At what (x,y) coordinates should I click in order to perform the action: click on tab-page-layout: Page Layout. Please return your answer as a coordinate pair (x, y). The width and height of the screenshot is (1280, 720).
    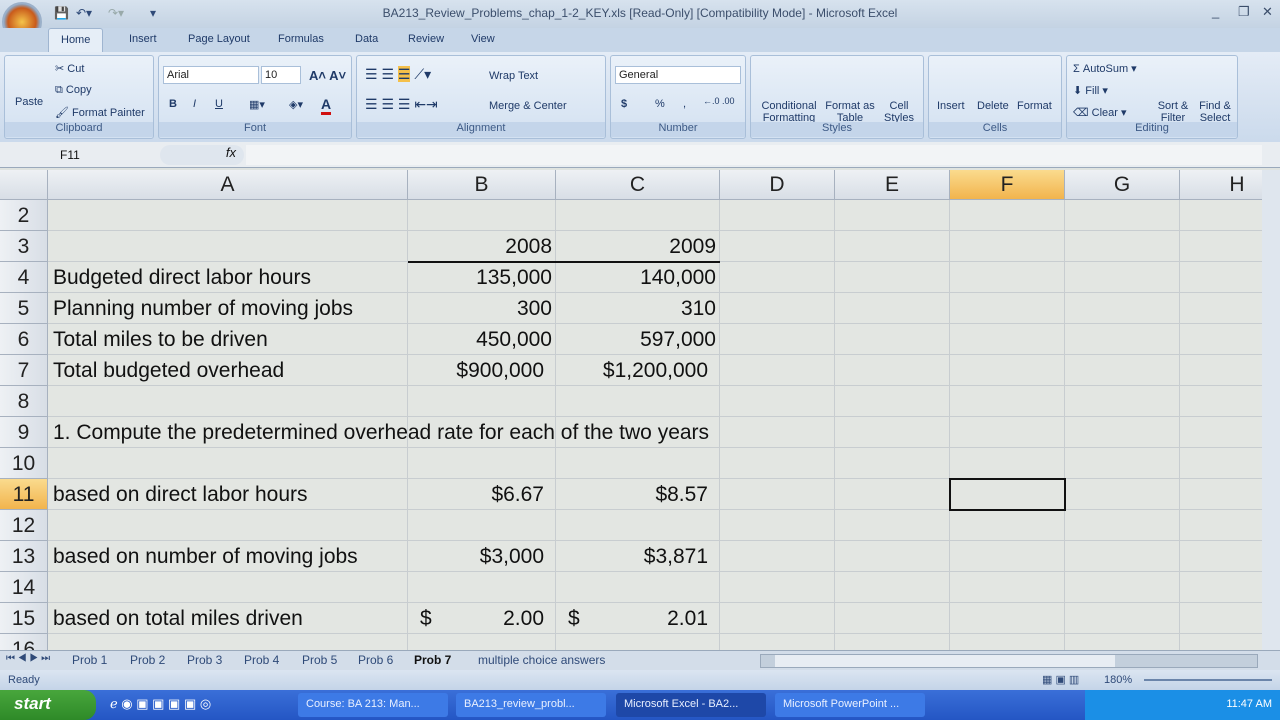
    Looking at the image, I should click on (219, 39).